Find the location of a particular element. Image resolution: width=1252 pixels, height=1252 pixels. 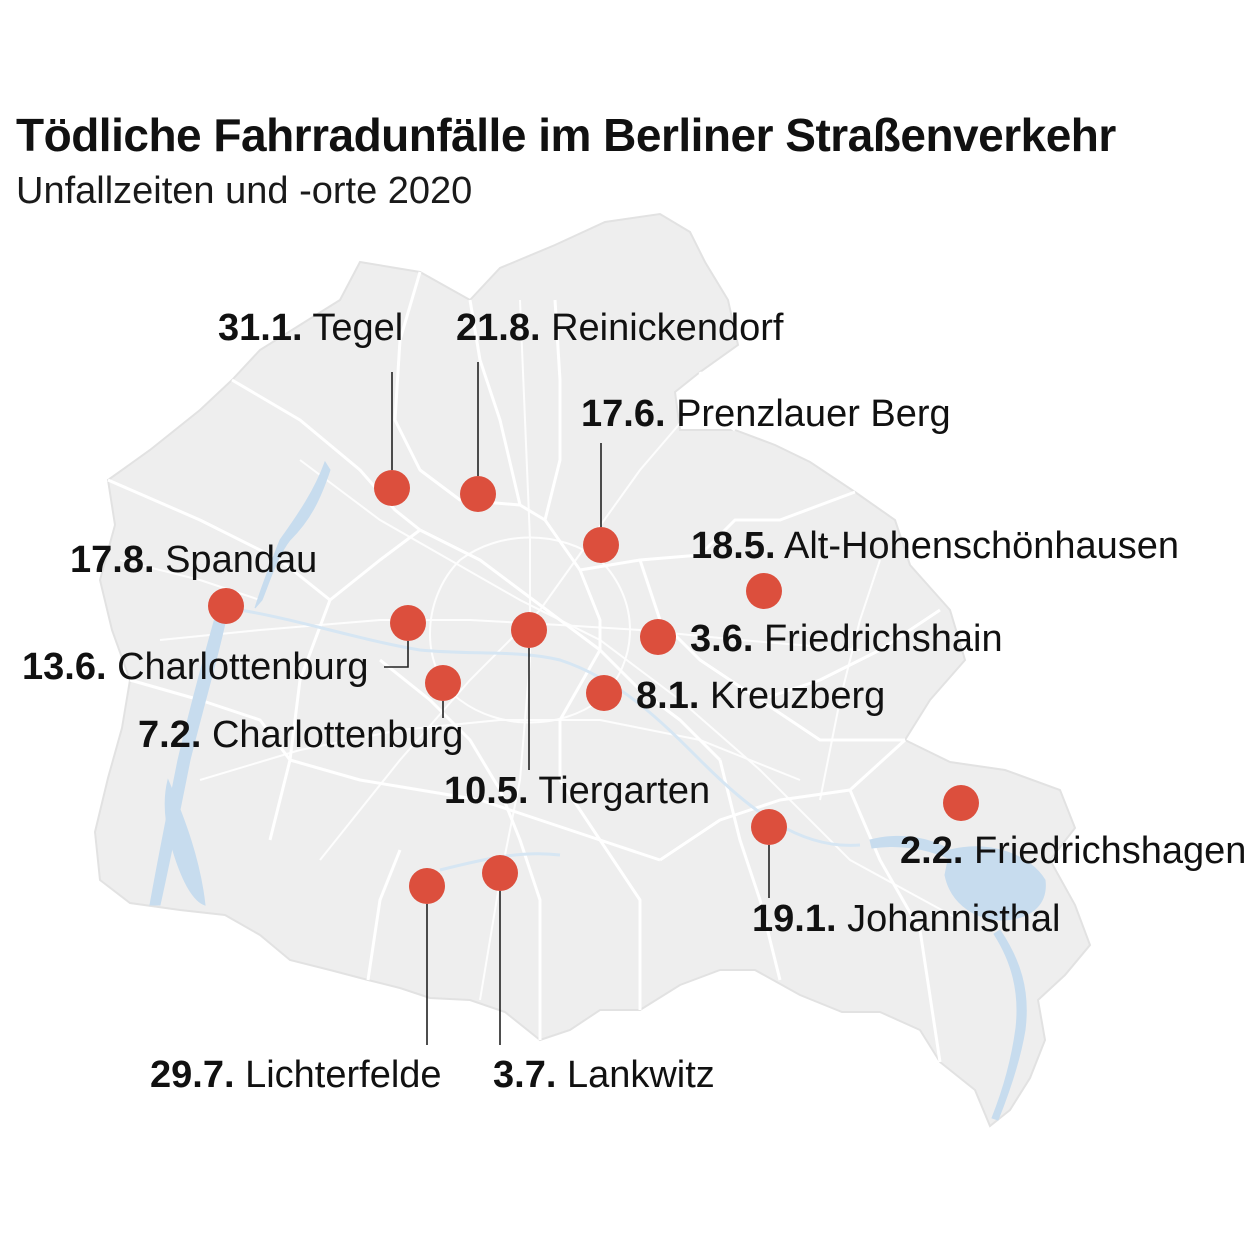

accident-place: Friedrichshagen is located at coordinates (1105, 851).